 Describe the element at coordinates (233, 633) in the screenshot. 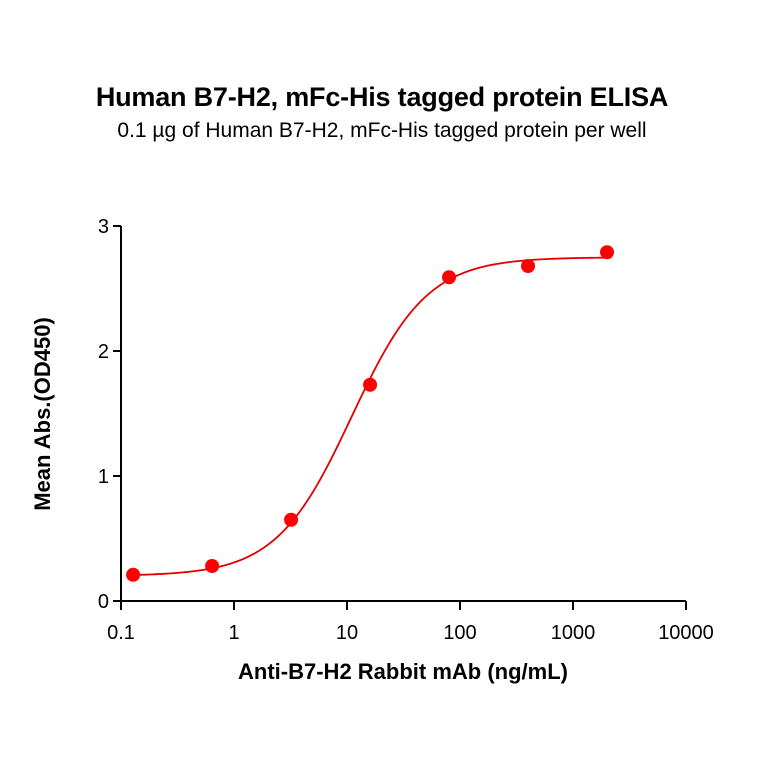

I see `x-tick-label: 1` at that location.